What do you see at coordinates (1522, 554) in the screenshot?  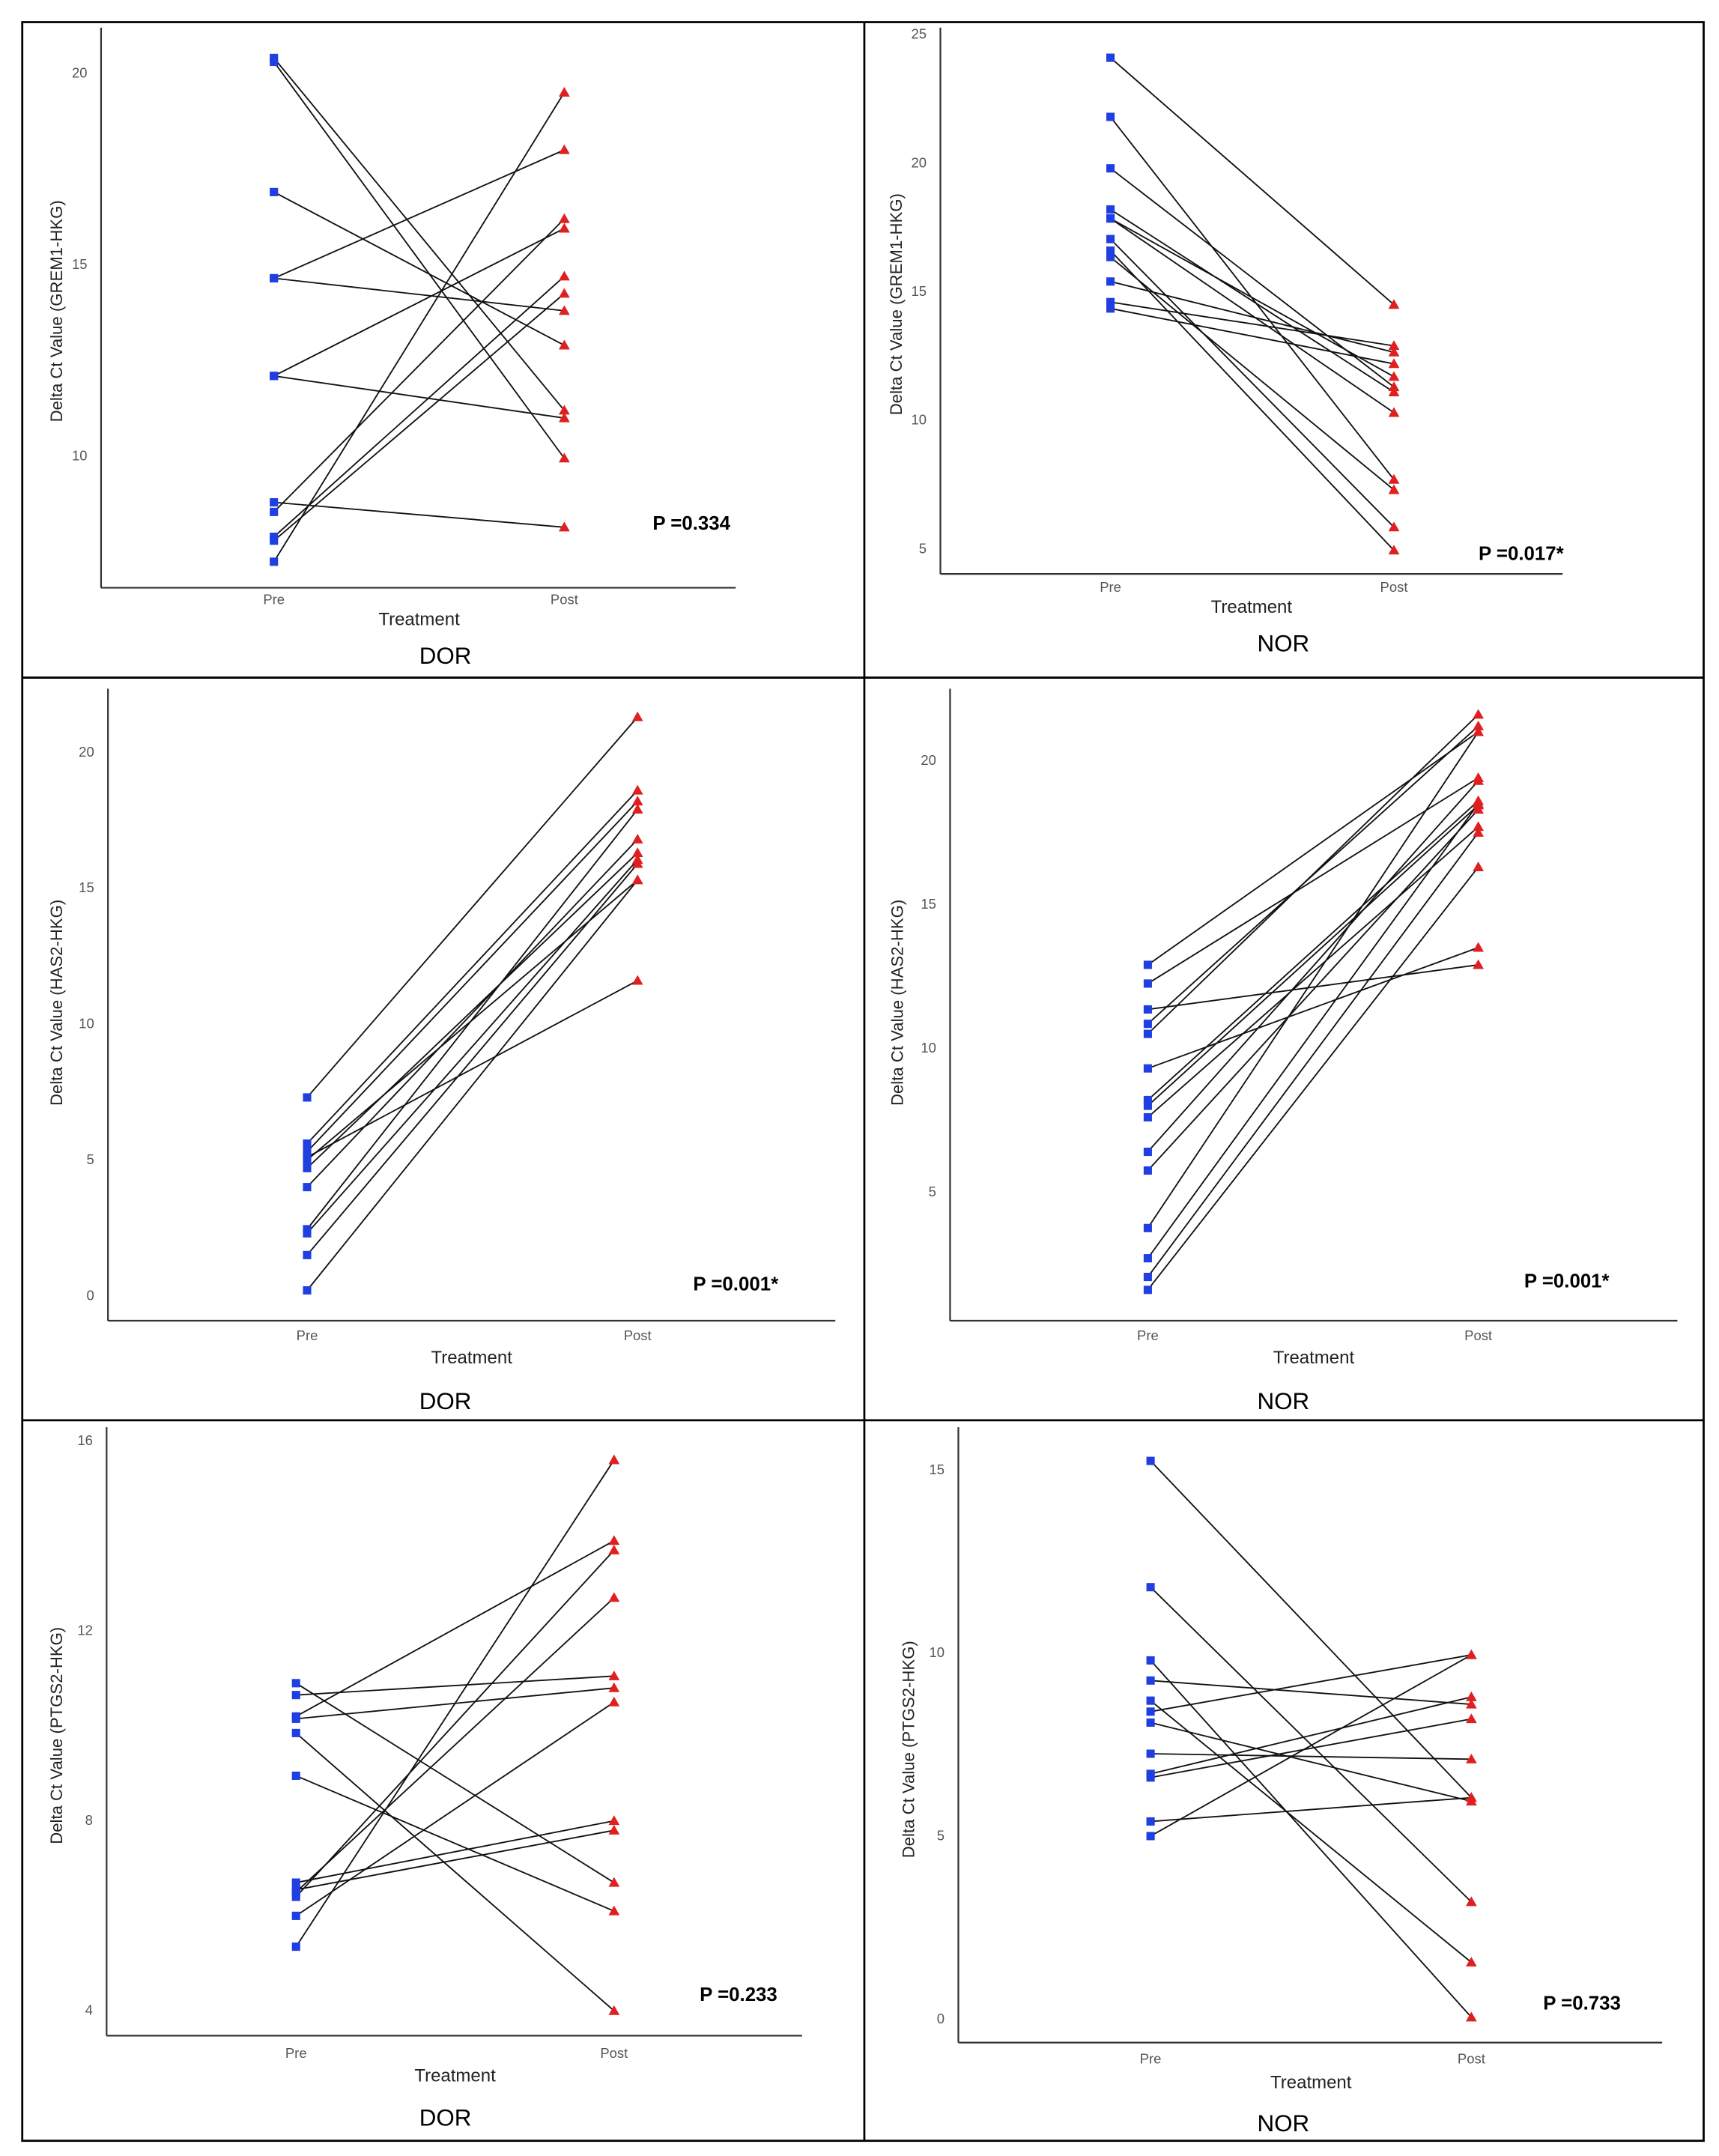 I see `p-value-label: P =0.017*` at bounding box center [1522, 554].